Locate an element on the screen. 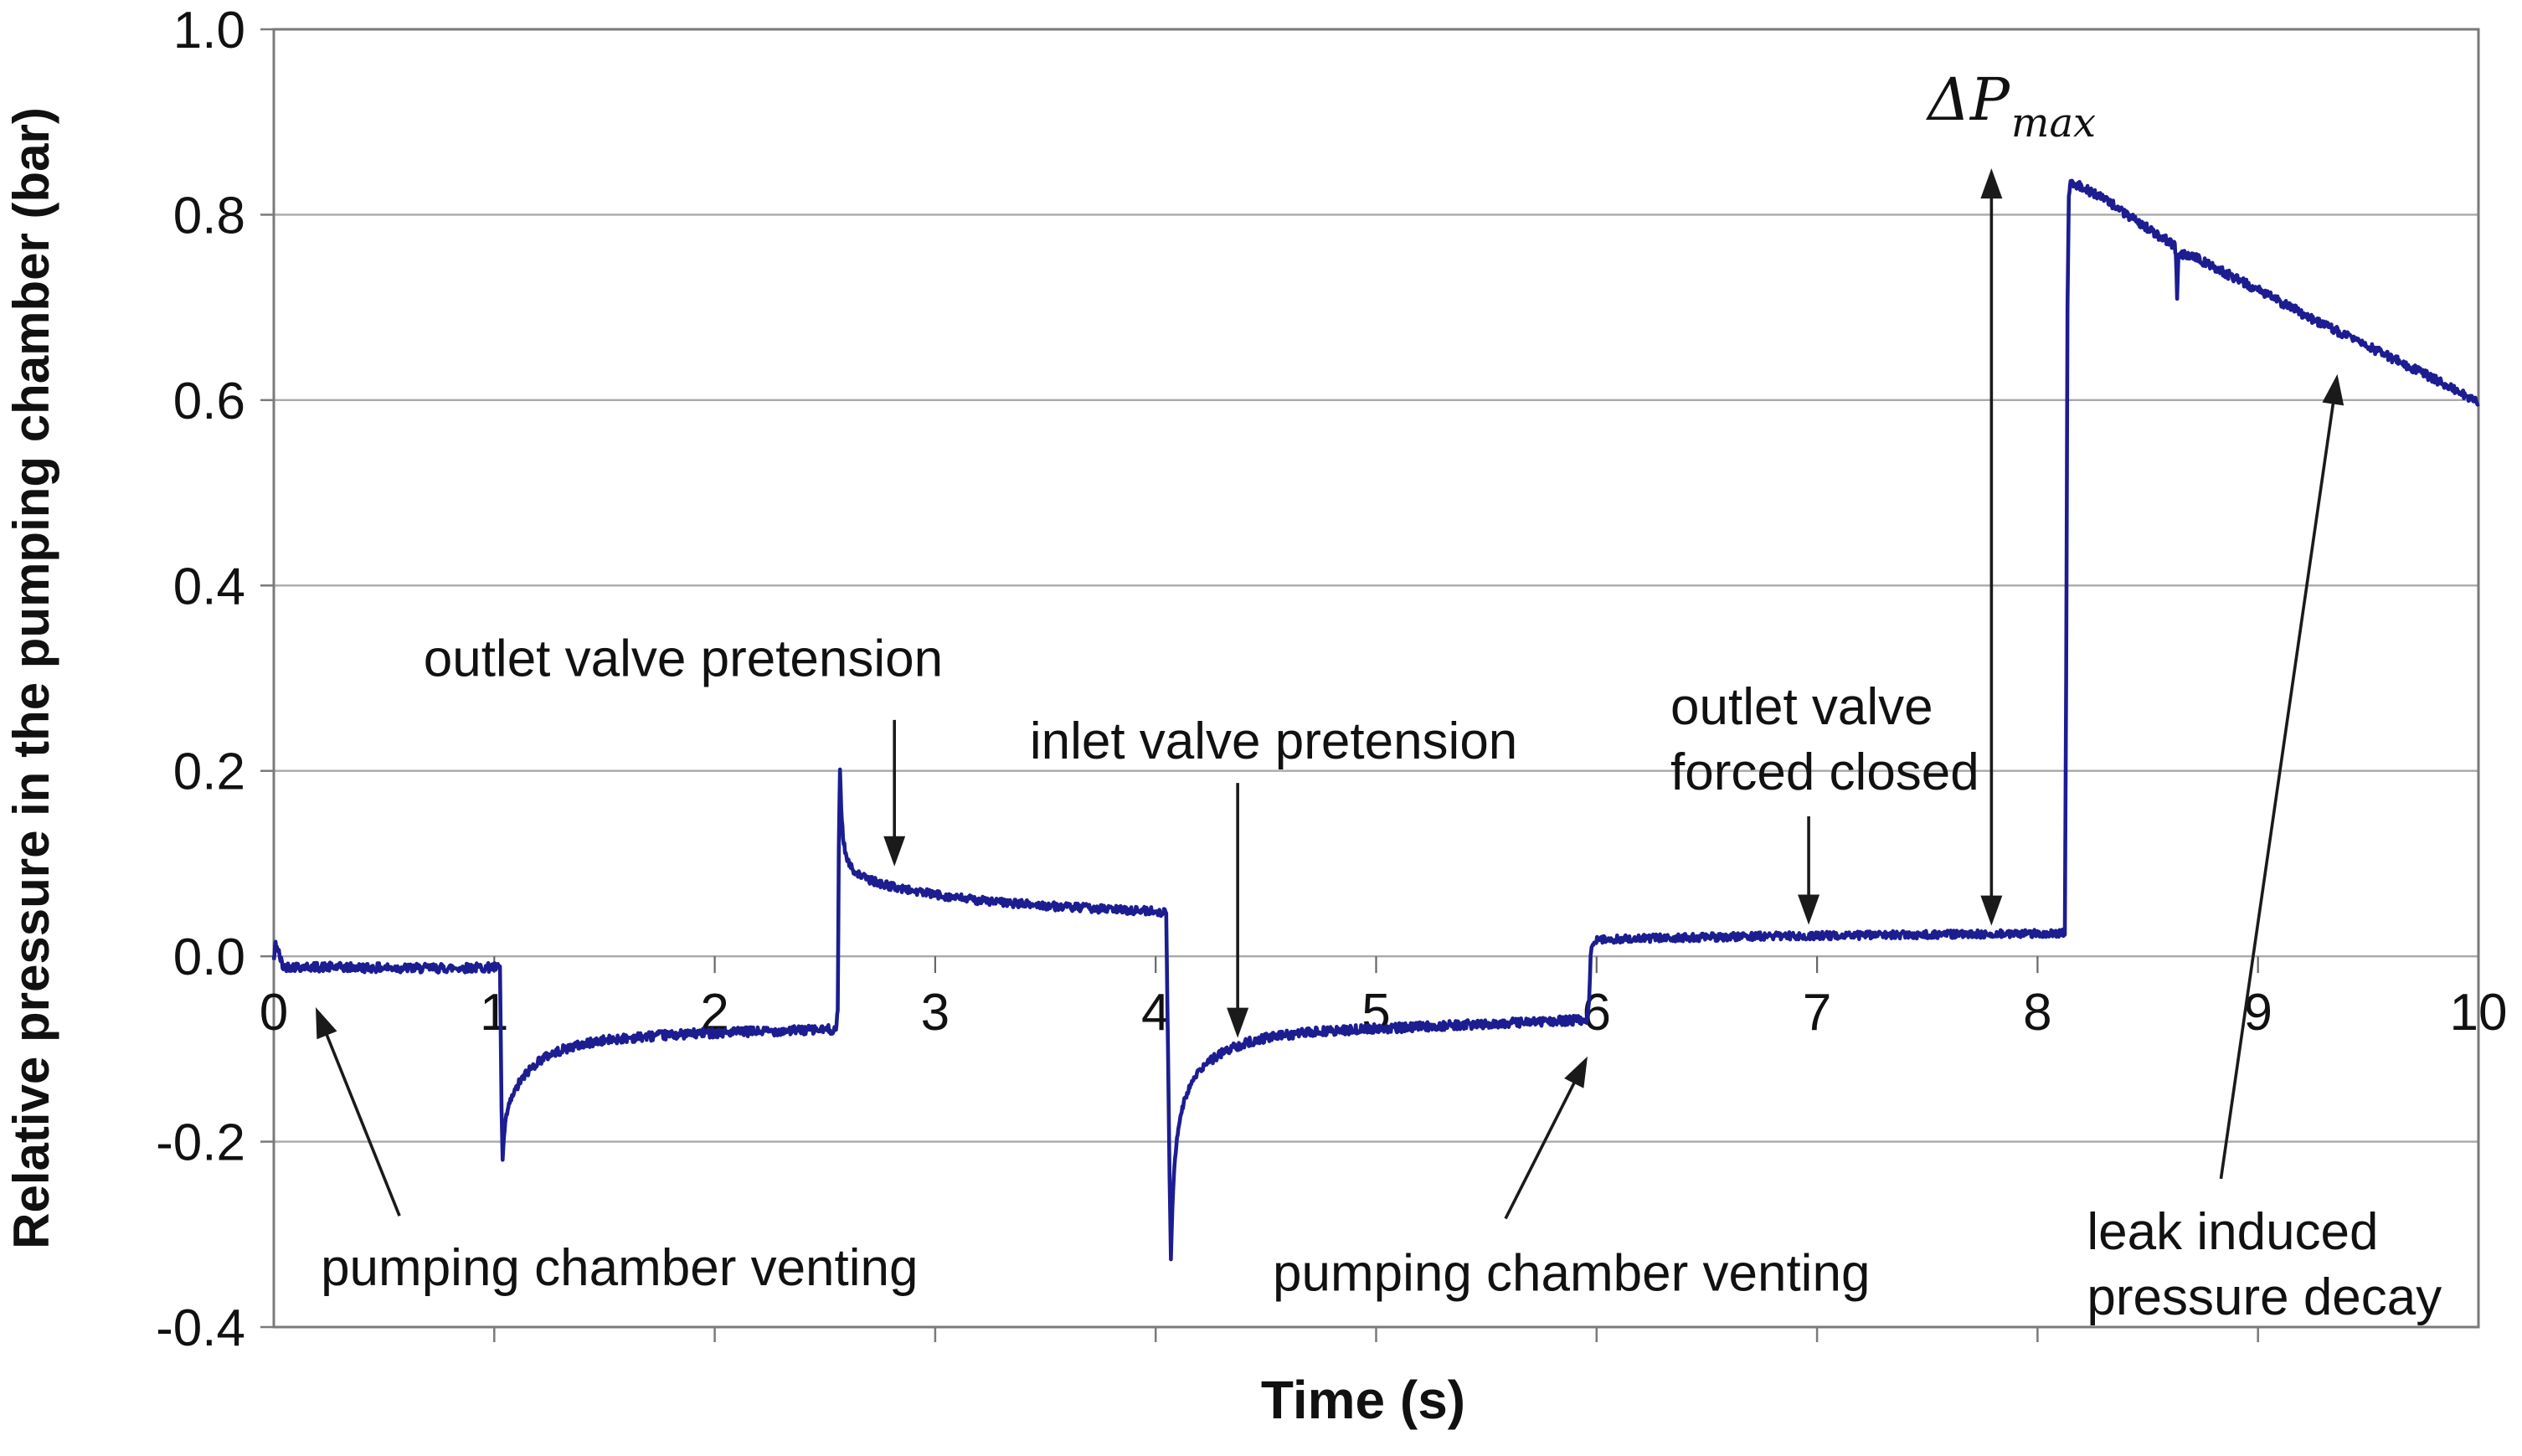 The height and width of the screenshot is (1456, 2522). x-tick-label: 10 is located at coordinates (2479, 1013).